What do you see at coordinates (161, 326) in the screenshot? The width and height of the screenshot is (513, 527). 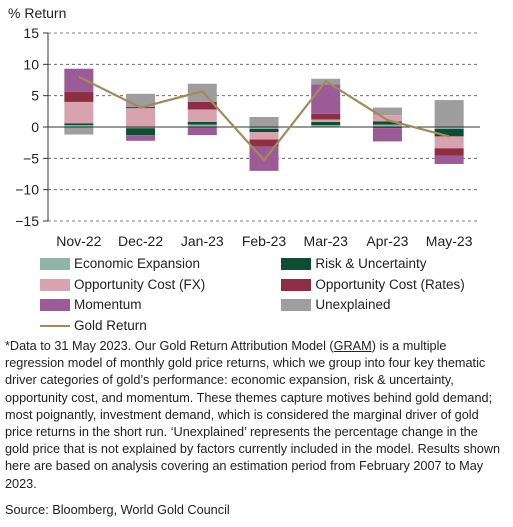 I see `legend-gold-return: Gold Return` at bounding box center [161, 326].